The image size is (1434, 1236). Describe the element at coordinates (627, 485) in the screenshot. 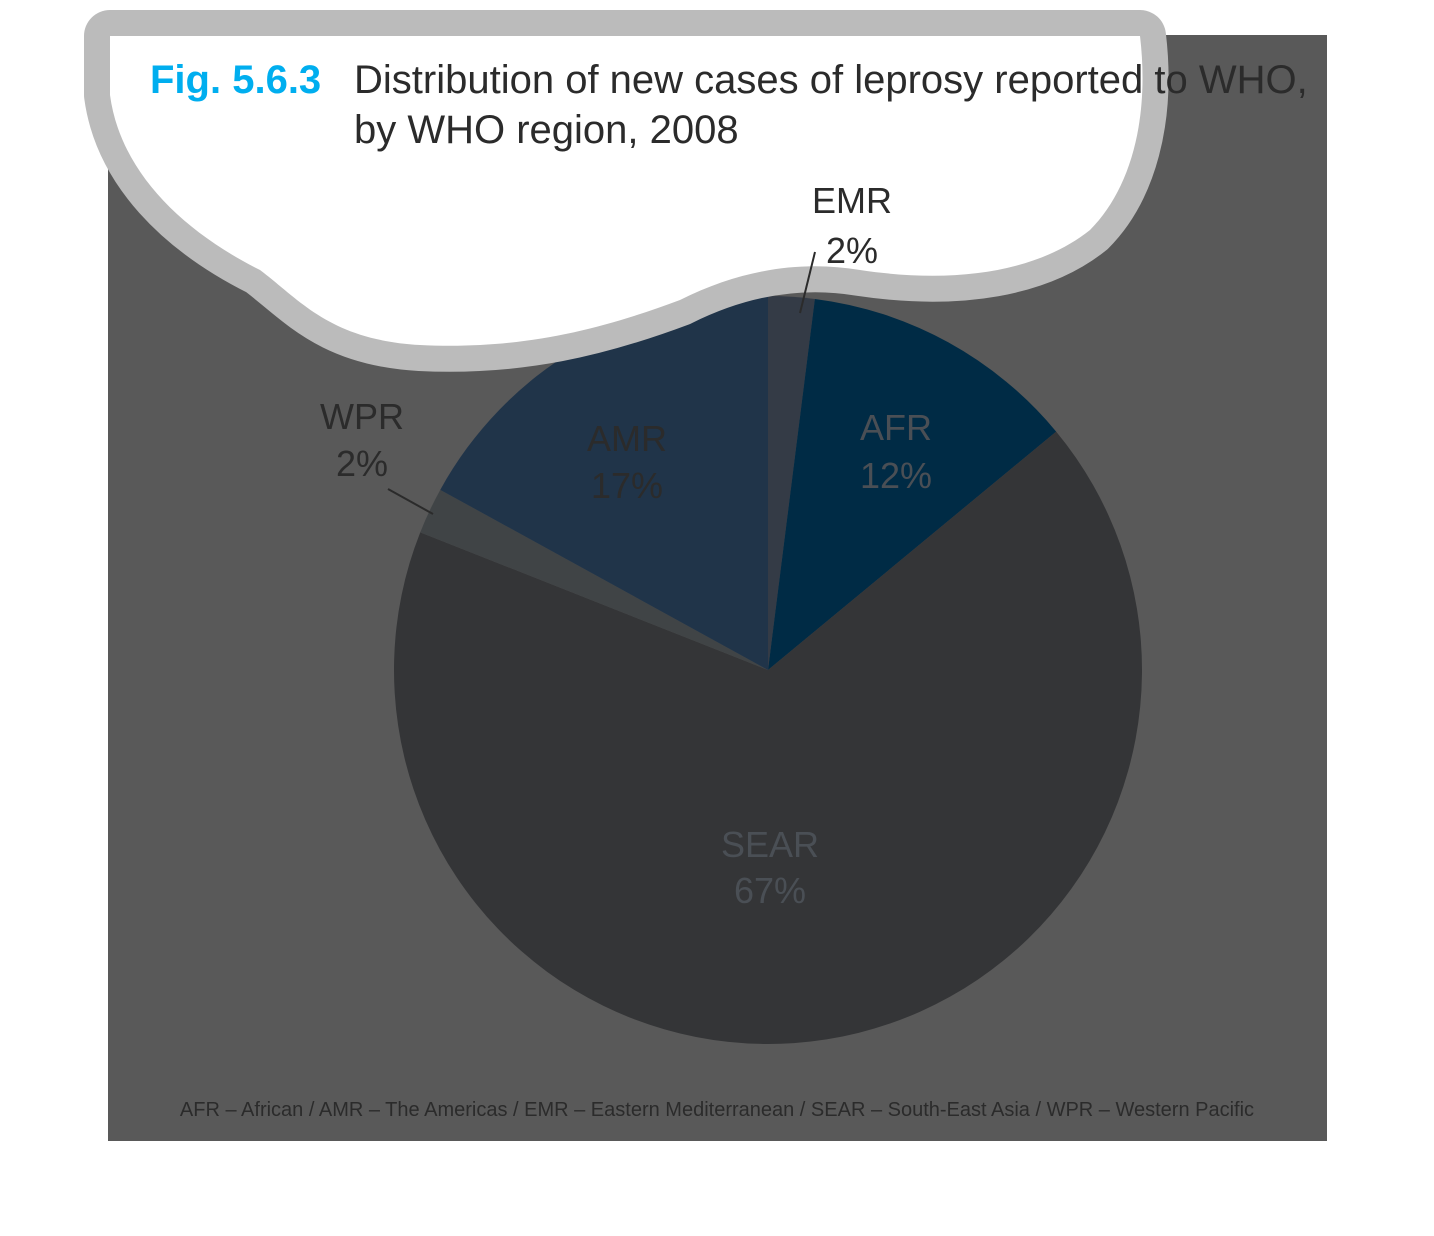

I see `label-amr-value: 17%` at that location.